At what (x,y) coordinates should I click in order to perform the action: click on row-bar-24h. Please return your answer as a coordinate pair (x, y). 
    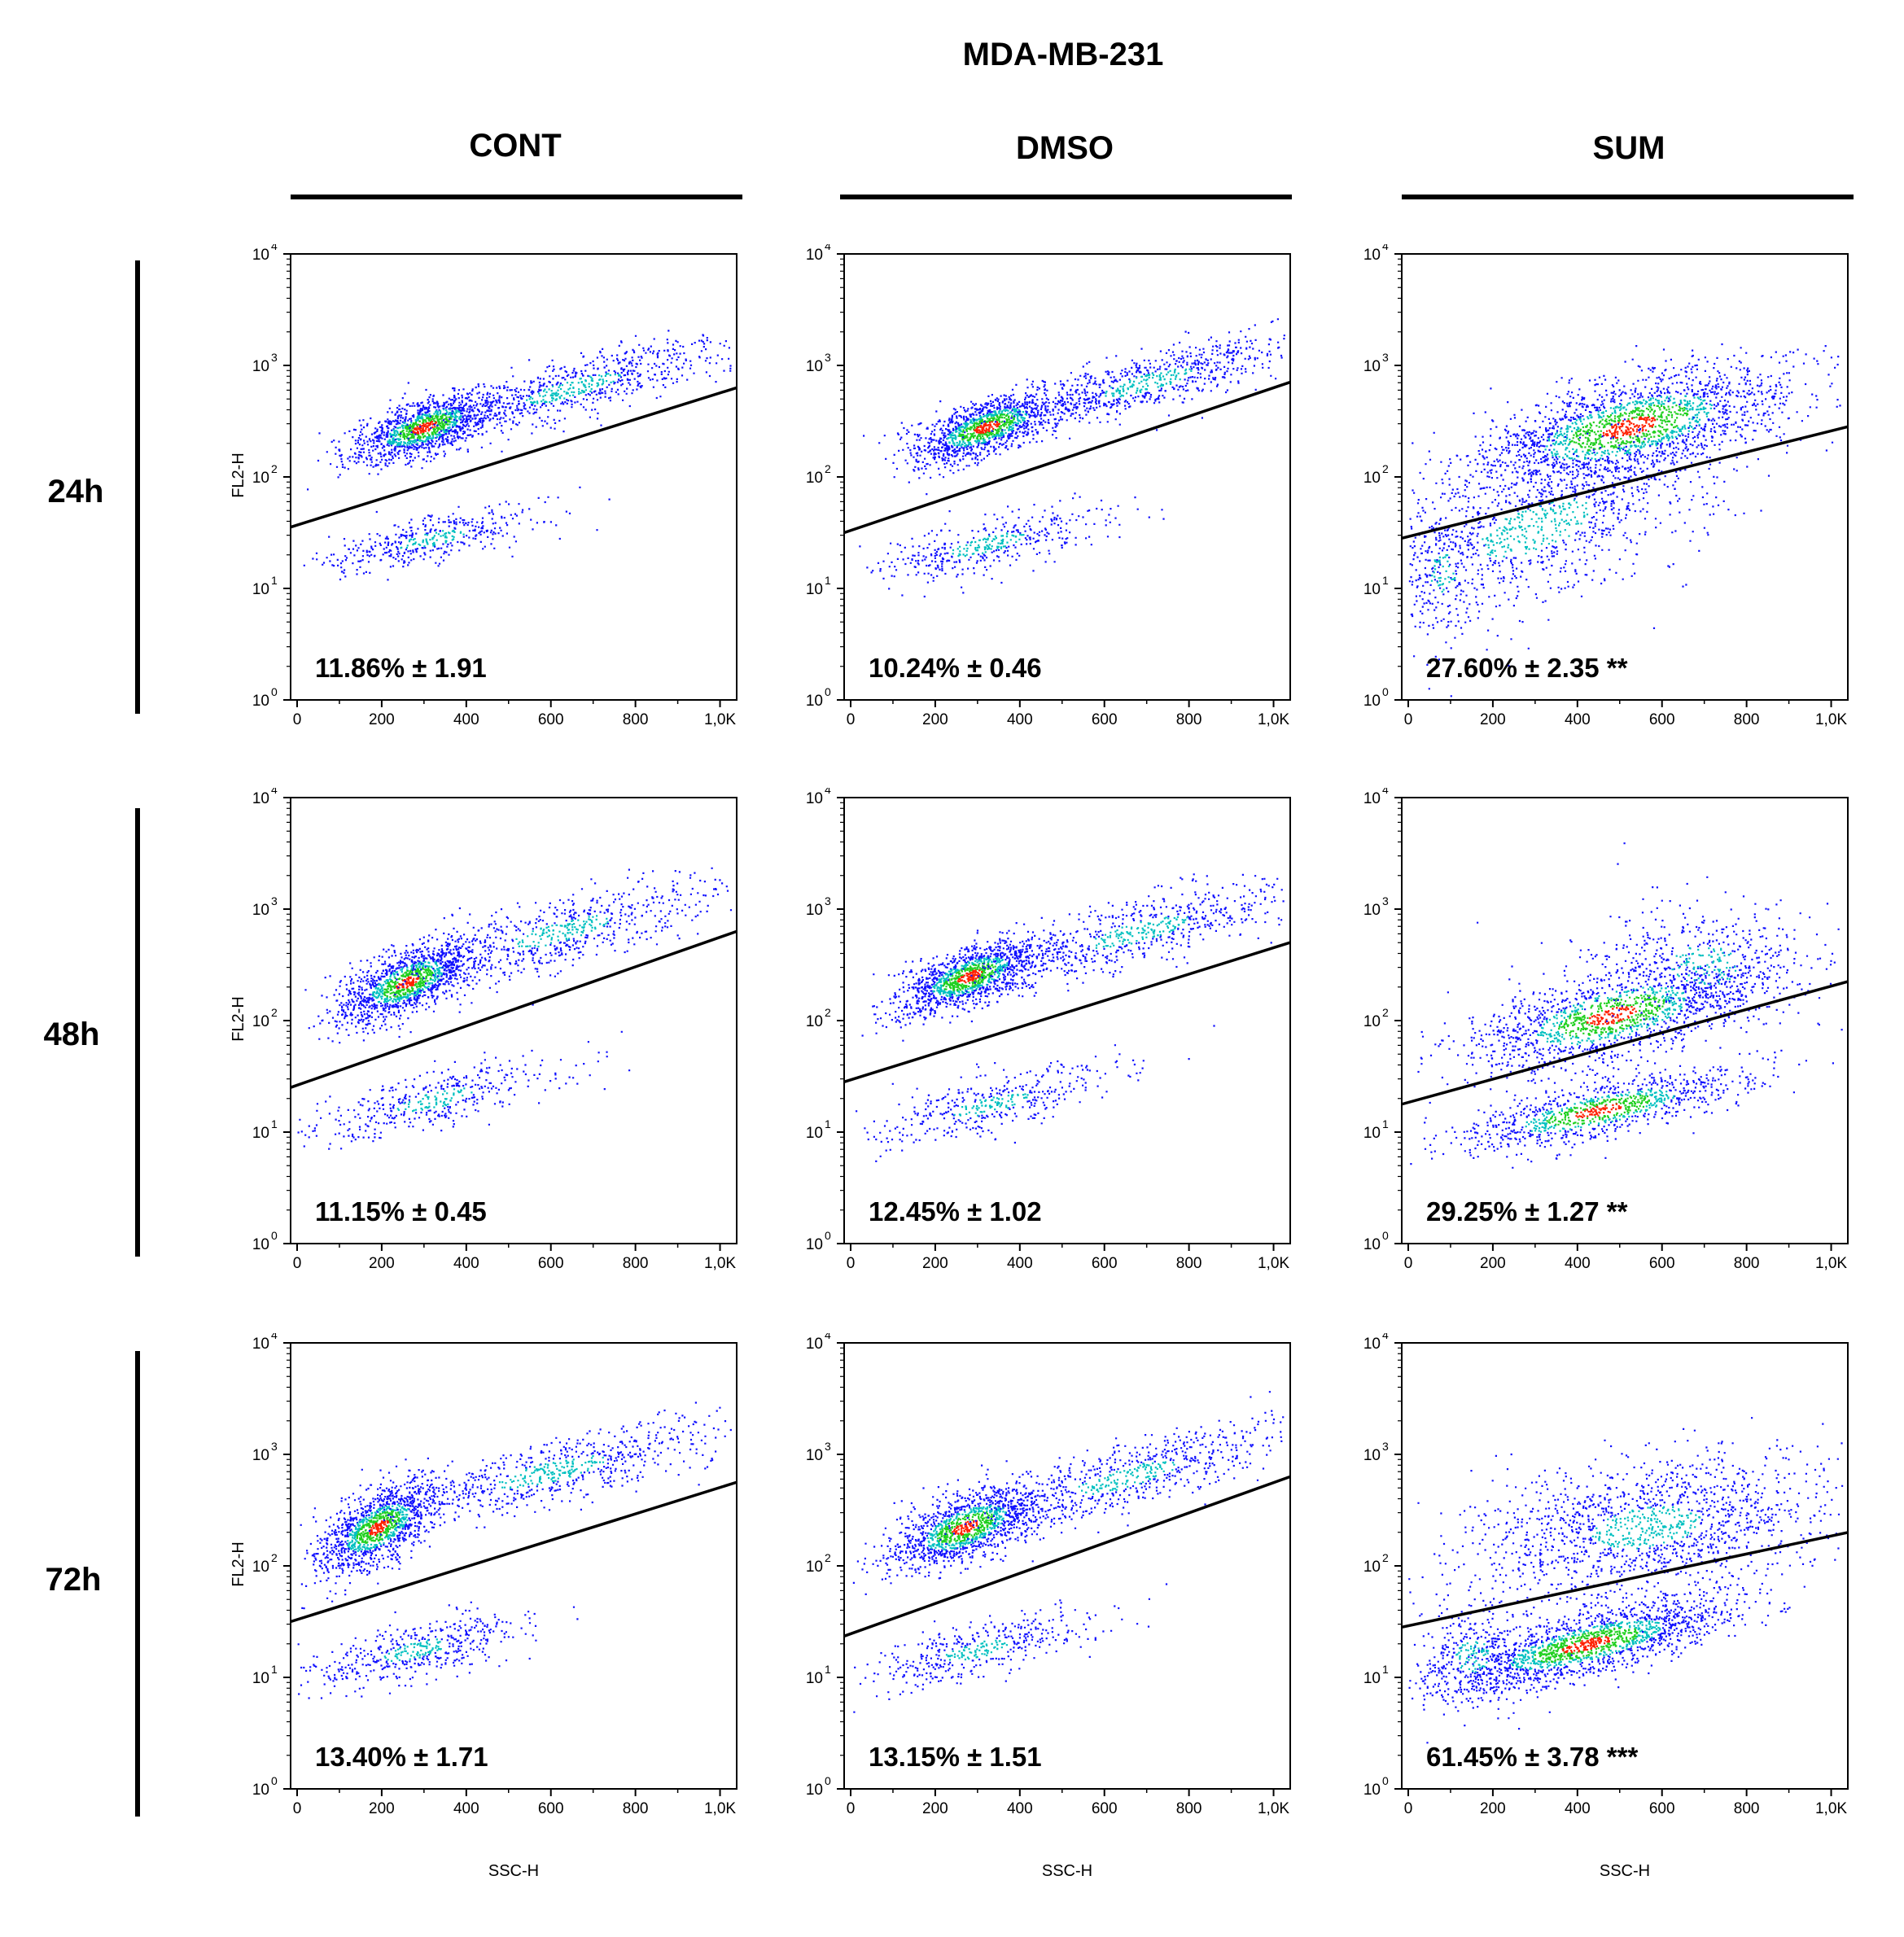
    Looking at the image, I should click on (137, 487).